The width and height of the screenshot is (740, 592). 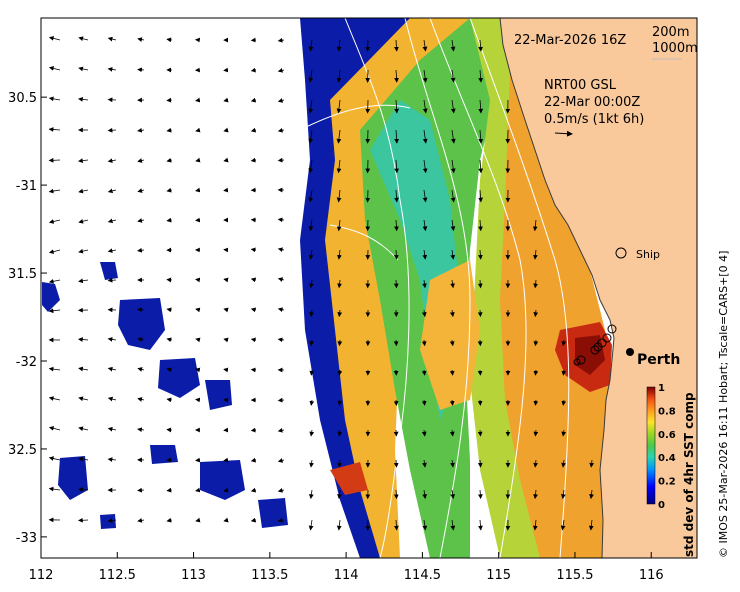 I want to click on x-tick-label: 115.5, so click(x=574, y=575).